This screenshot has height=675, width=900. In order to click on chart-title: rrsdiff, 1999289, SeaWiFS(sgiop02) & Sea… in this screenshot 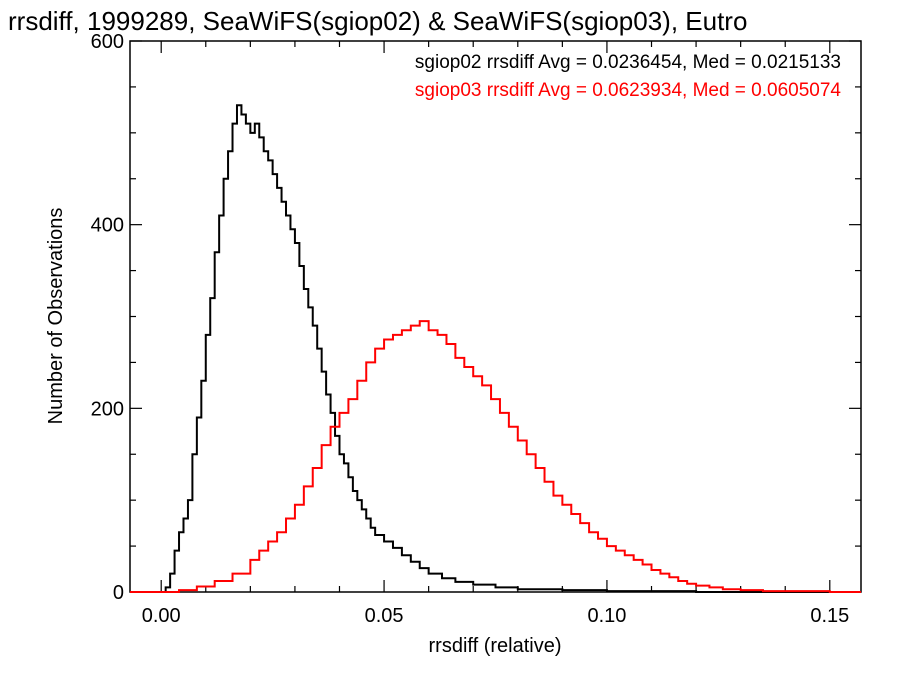, I will do `click(377, 21)`.